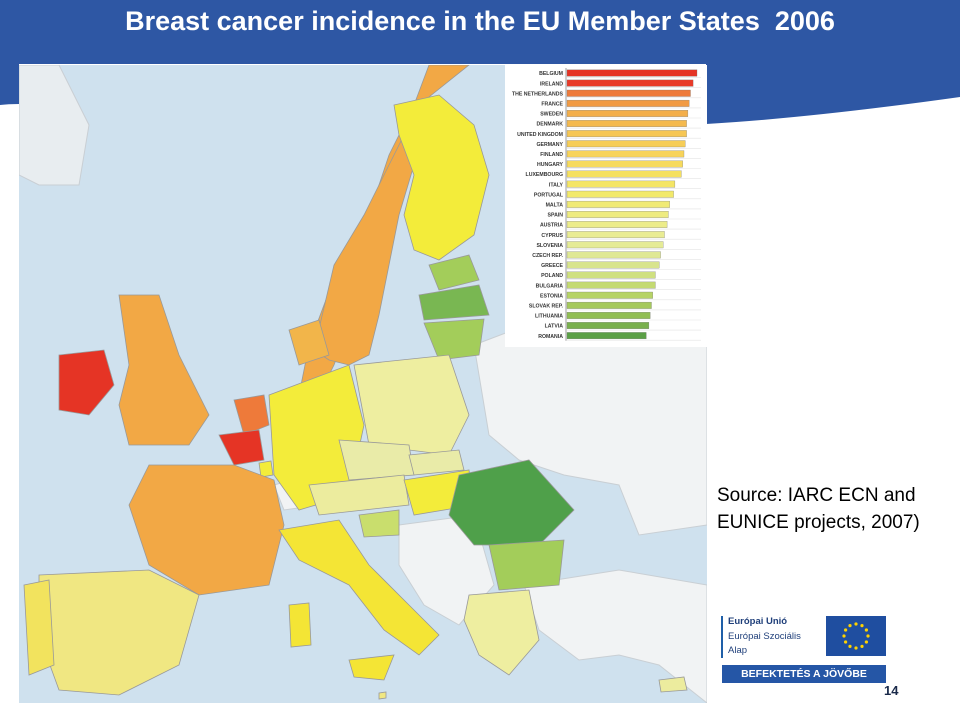 The height and width of the screenshot is (707, 960). Describe the element at coordinates (86, 382) in the screenshot. I see `country-ireland` at that location.